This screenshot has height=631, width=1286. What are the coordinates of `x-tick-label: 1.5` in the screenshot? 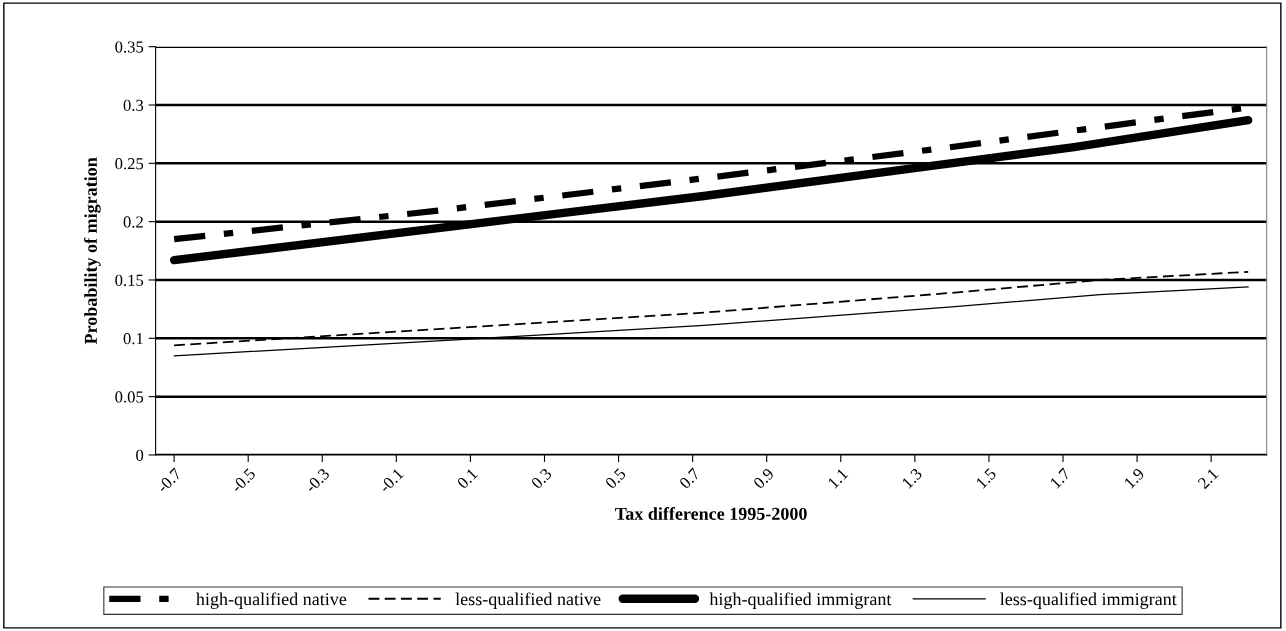 It's located at (986, 478).